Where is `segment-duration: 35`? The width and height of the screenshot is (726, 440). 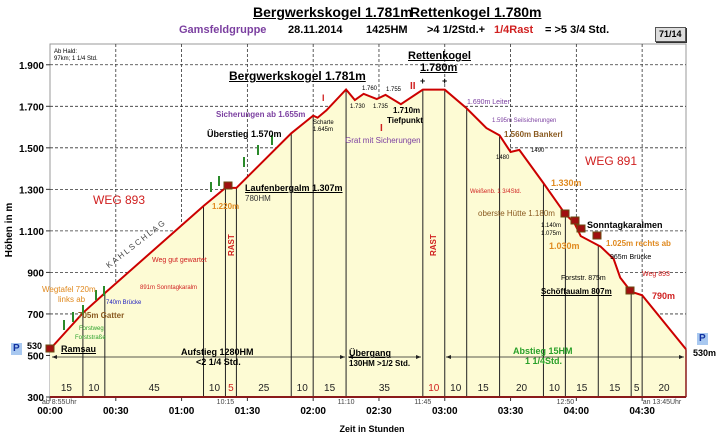 segment-duration: 35 is located at coordinates (385, 388).